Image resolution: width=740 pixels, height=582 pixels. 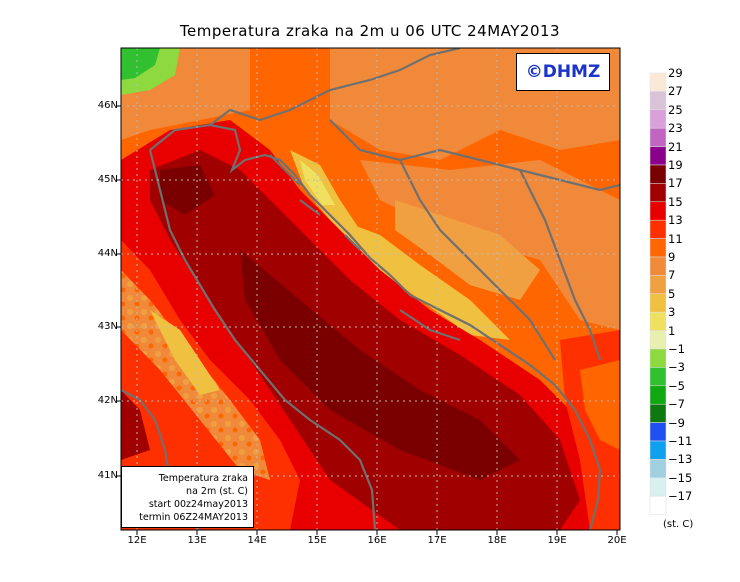 I want to click on lon-label-20e: 20E, so click(x=617, y=540).